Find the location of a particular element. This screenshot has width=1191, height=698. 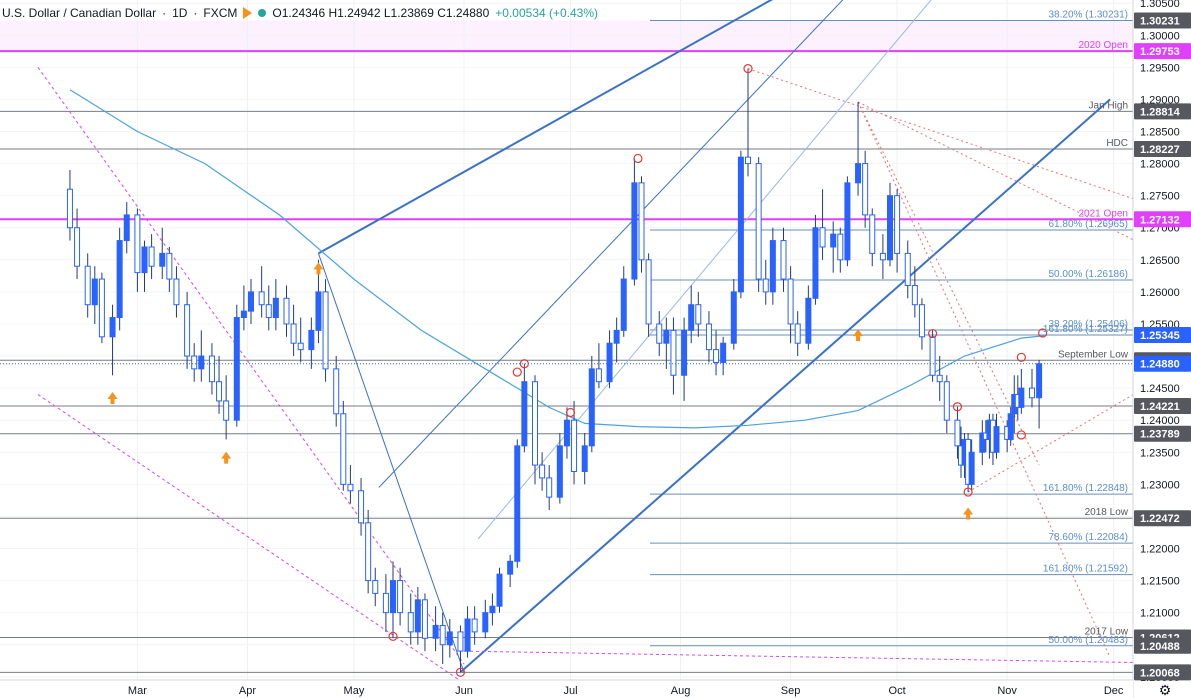

pitchfork-upper is located at coordinates (1024, 185).